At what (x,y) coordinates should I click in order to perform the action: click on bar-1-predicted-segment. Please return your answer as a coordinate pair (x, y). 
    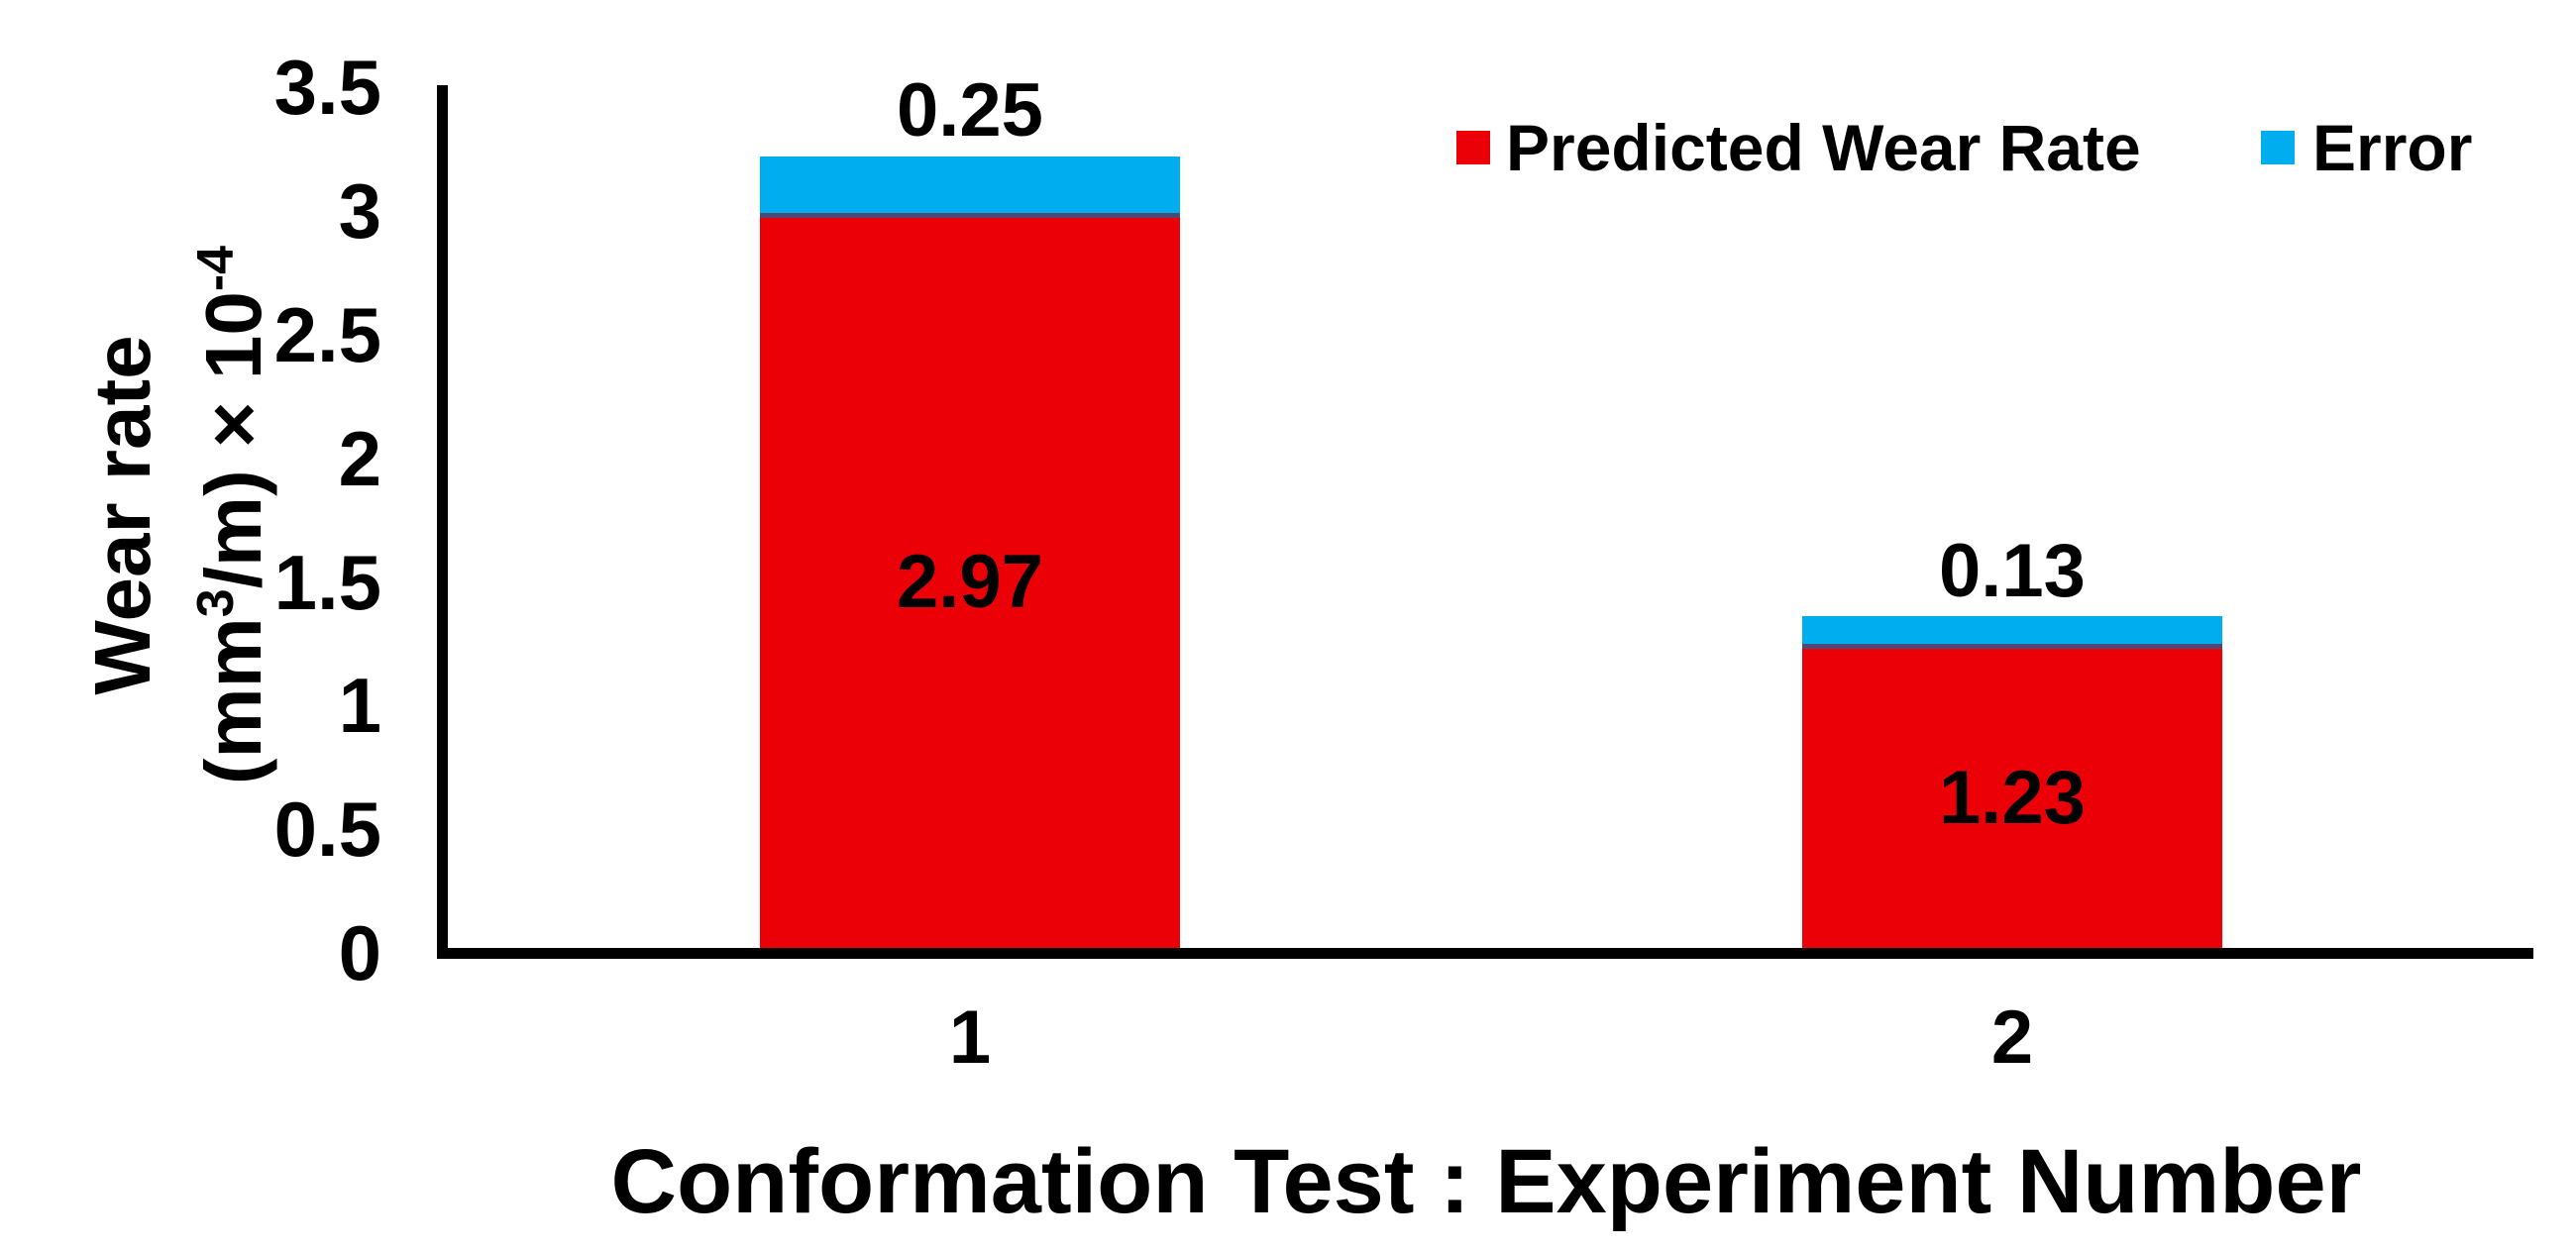
    Looking at the image, I should click on (970, 583).